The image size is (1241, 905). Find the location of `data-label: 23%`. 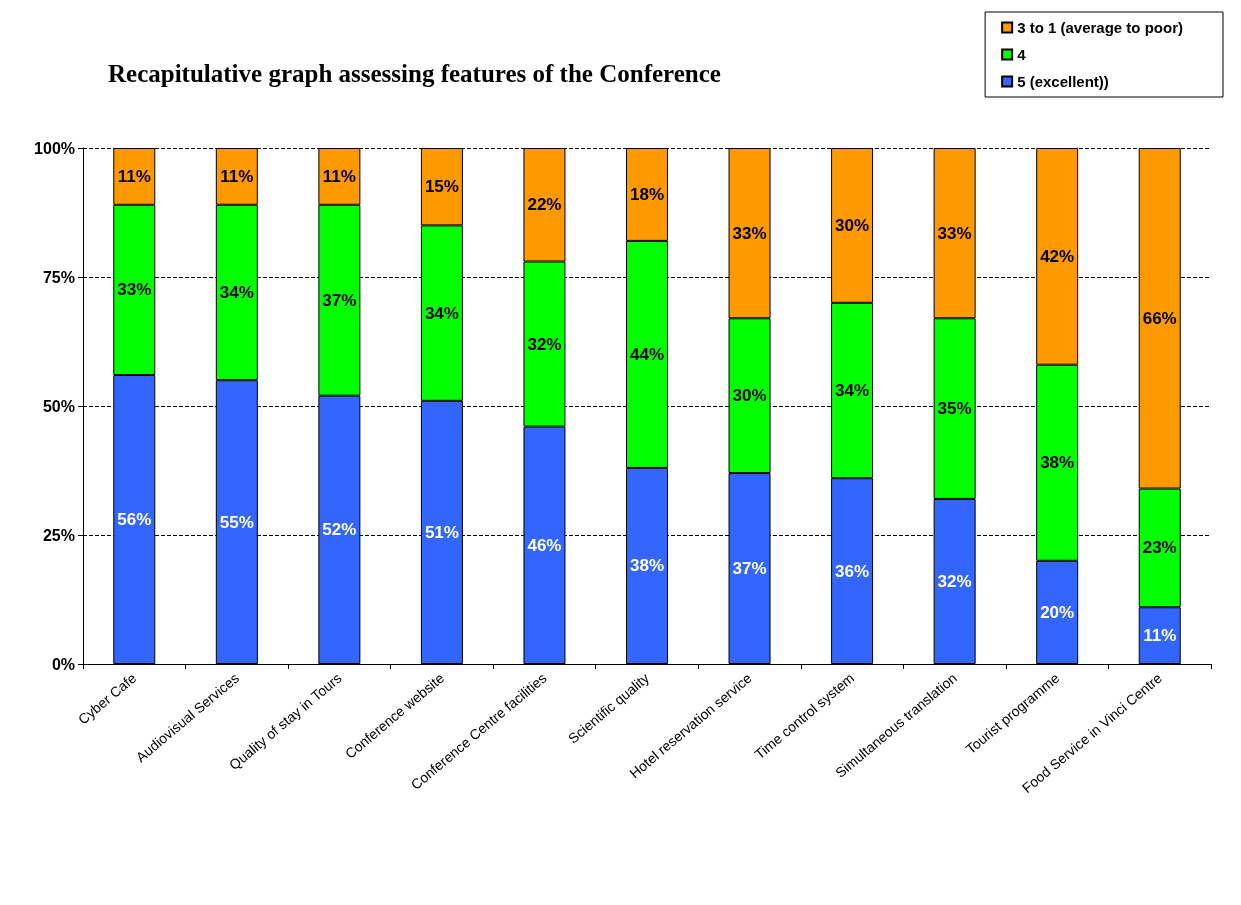

data-label: 23% is located at coordinates (1159, 548).